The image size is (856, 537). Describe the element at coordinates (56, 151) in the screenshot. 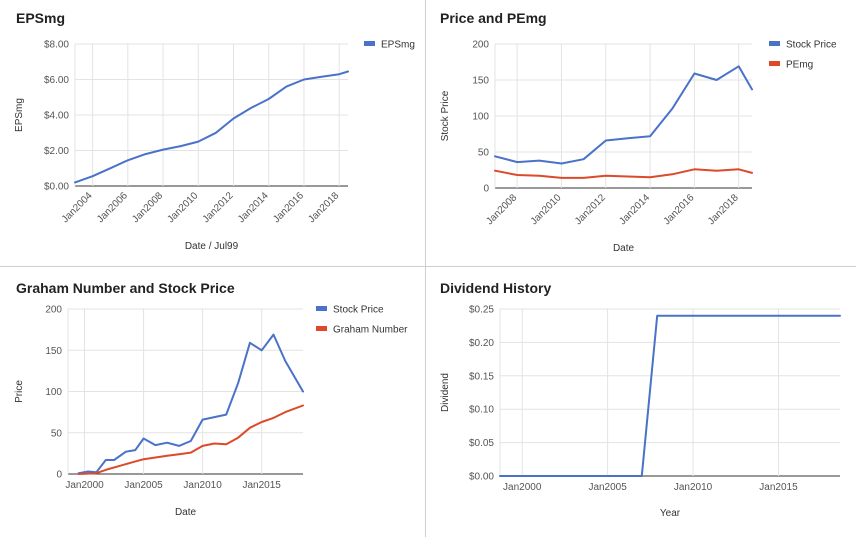

I see `y-tick-label: $2.00` at that location.